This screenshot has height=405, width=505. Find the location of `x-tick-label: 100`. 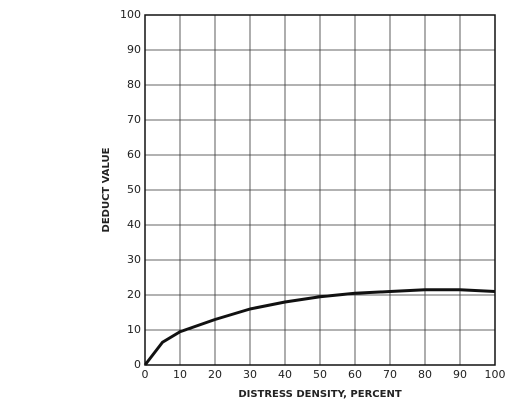

x-tick-label: 100 is located at coordinates (495, 374).